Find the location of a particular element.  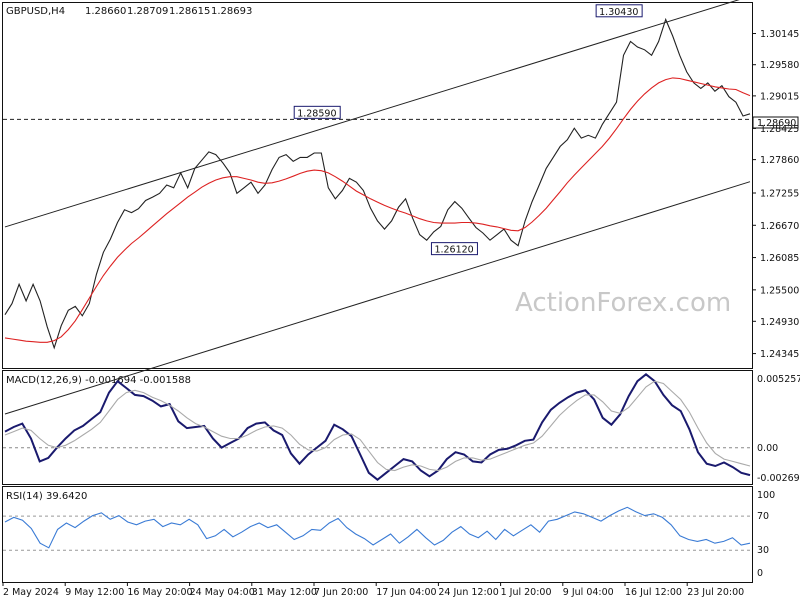

watermark: ActionForex.com is located at coordinates (623, 303).